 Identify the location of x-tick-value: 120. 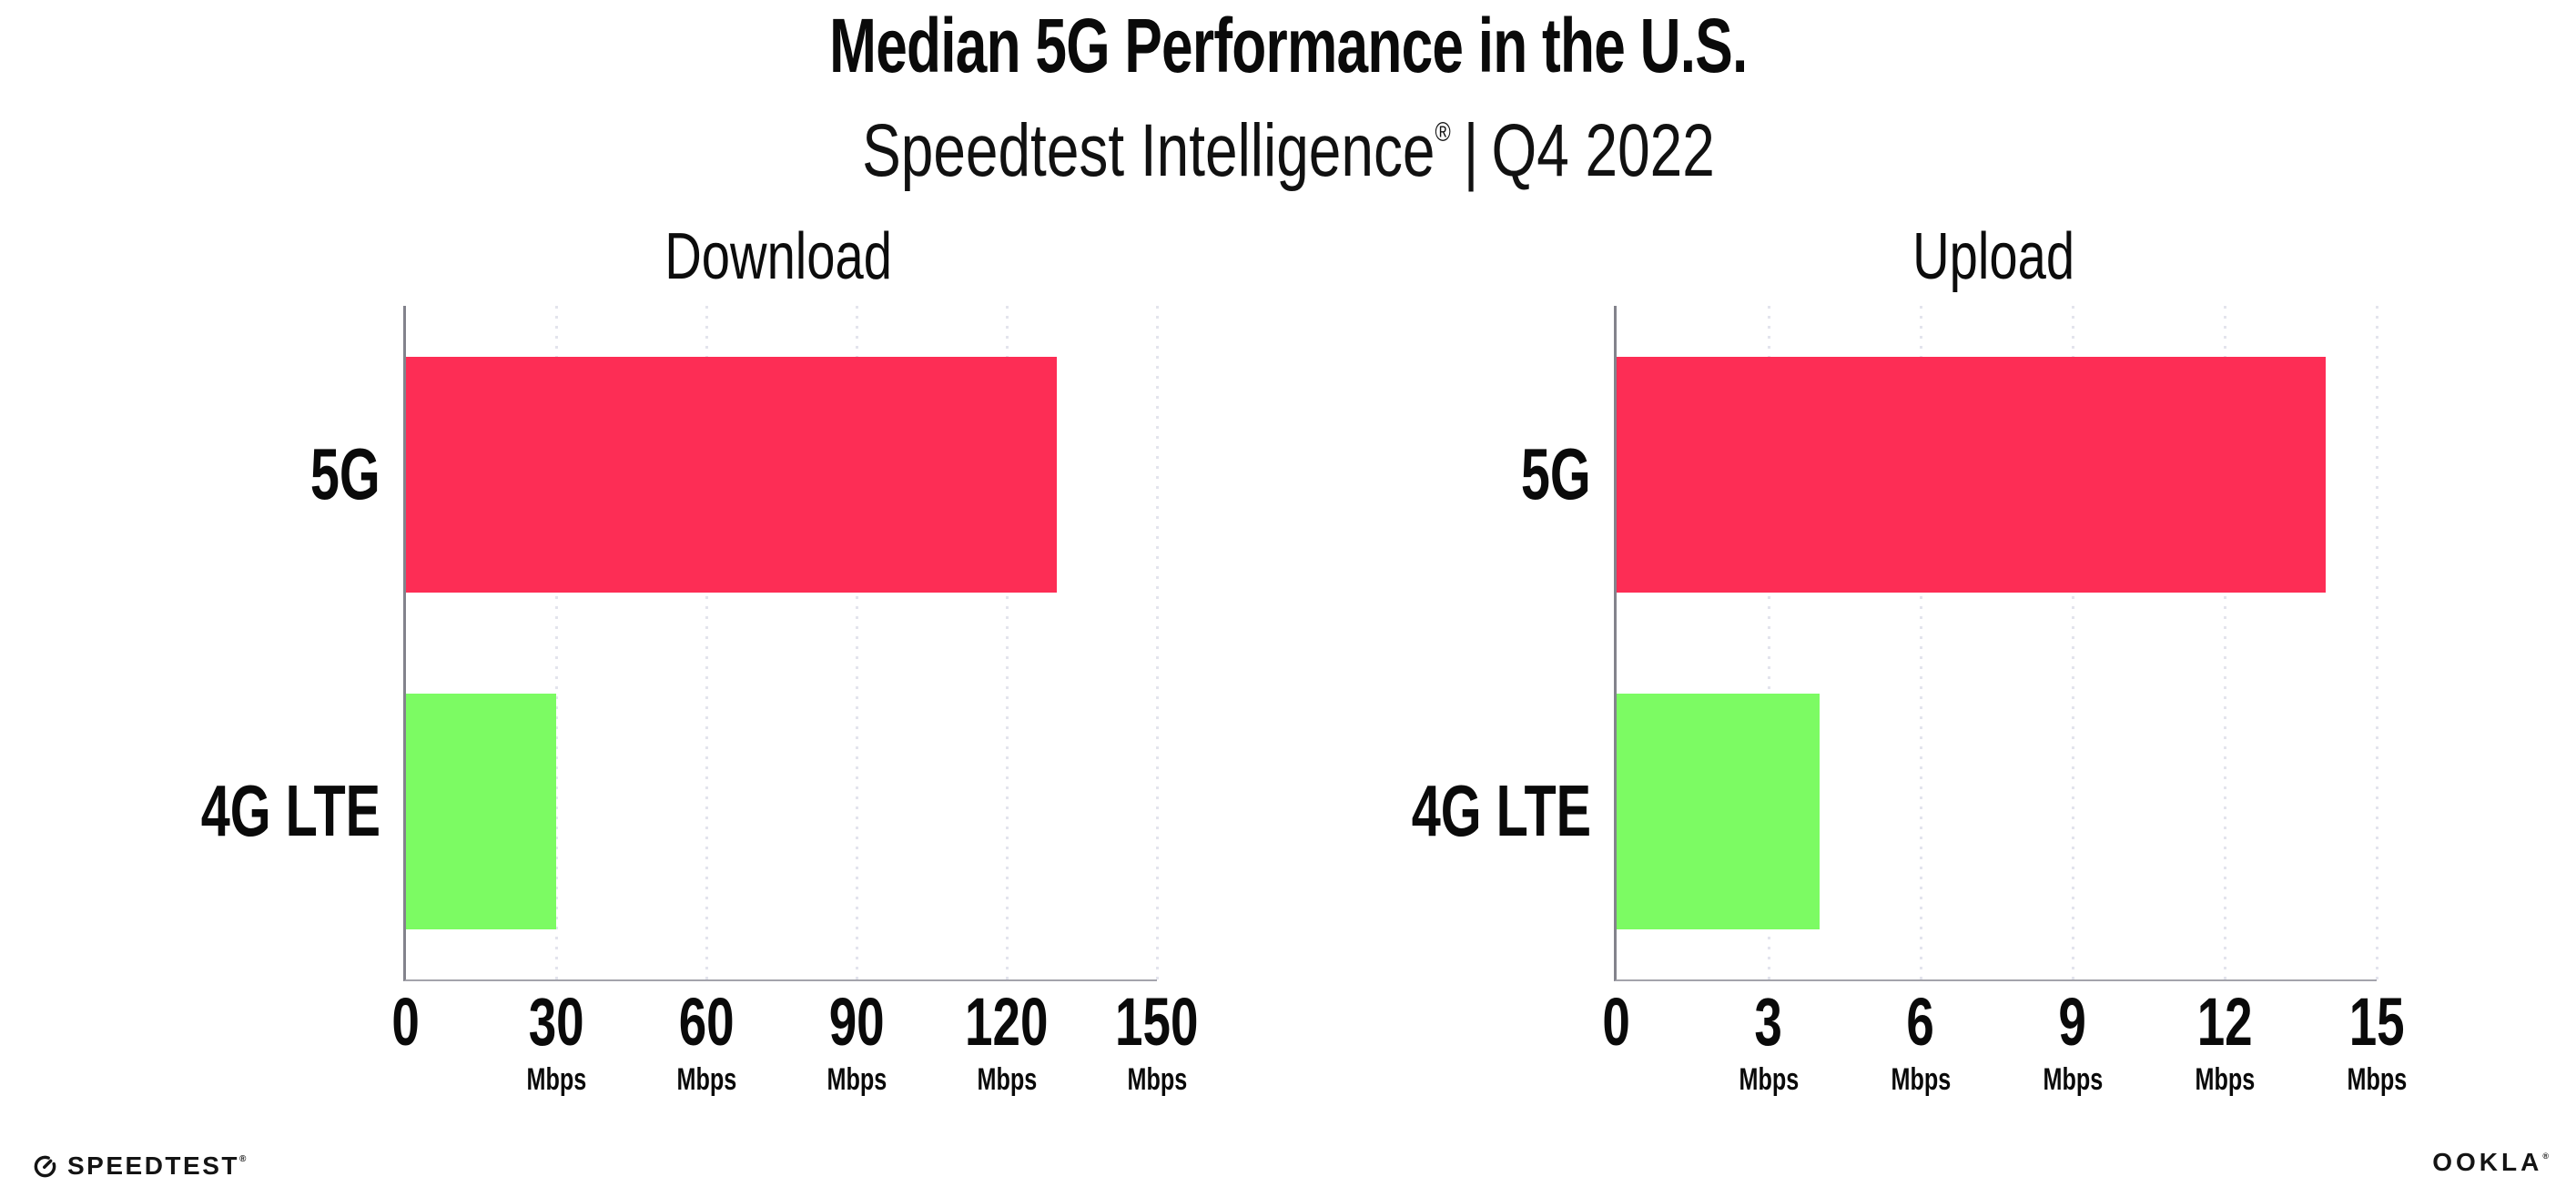
(1007, 1022).